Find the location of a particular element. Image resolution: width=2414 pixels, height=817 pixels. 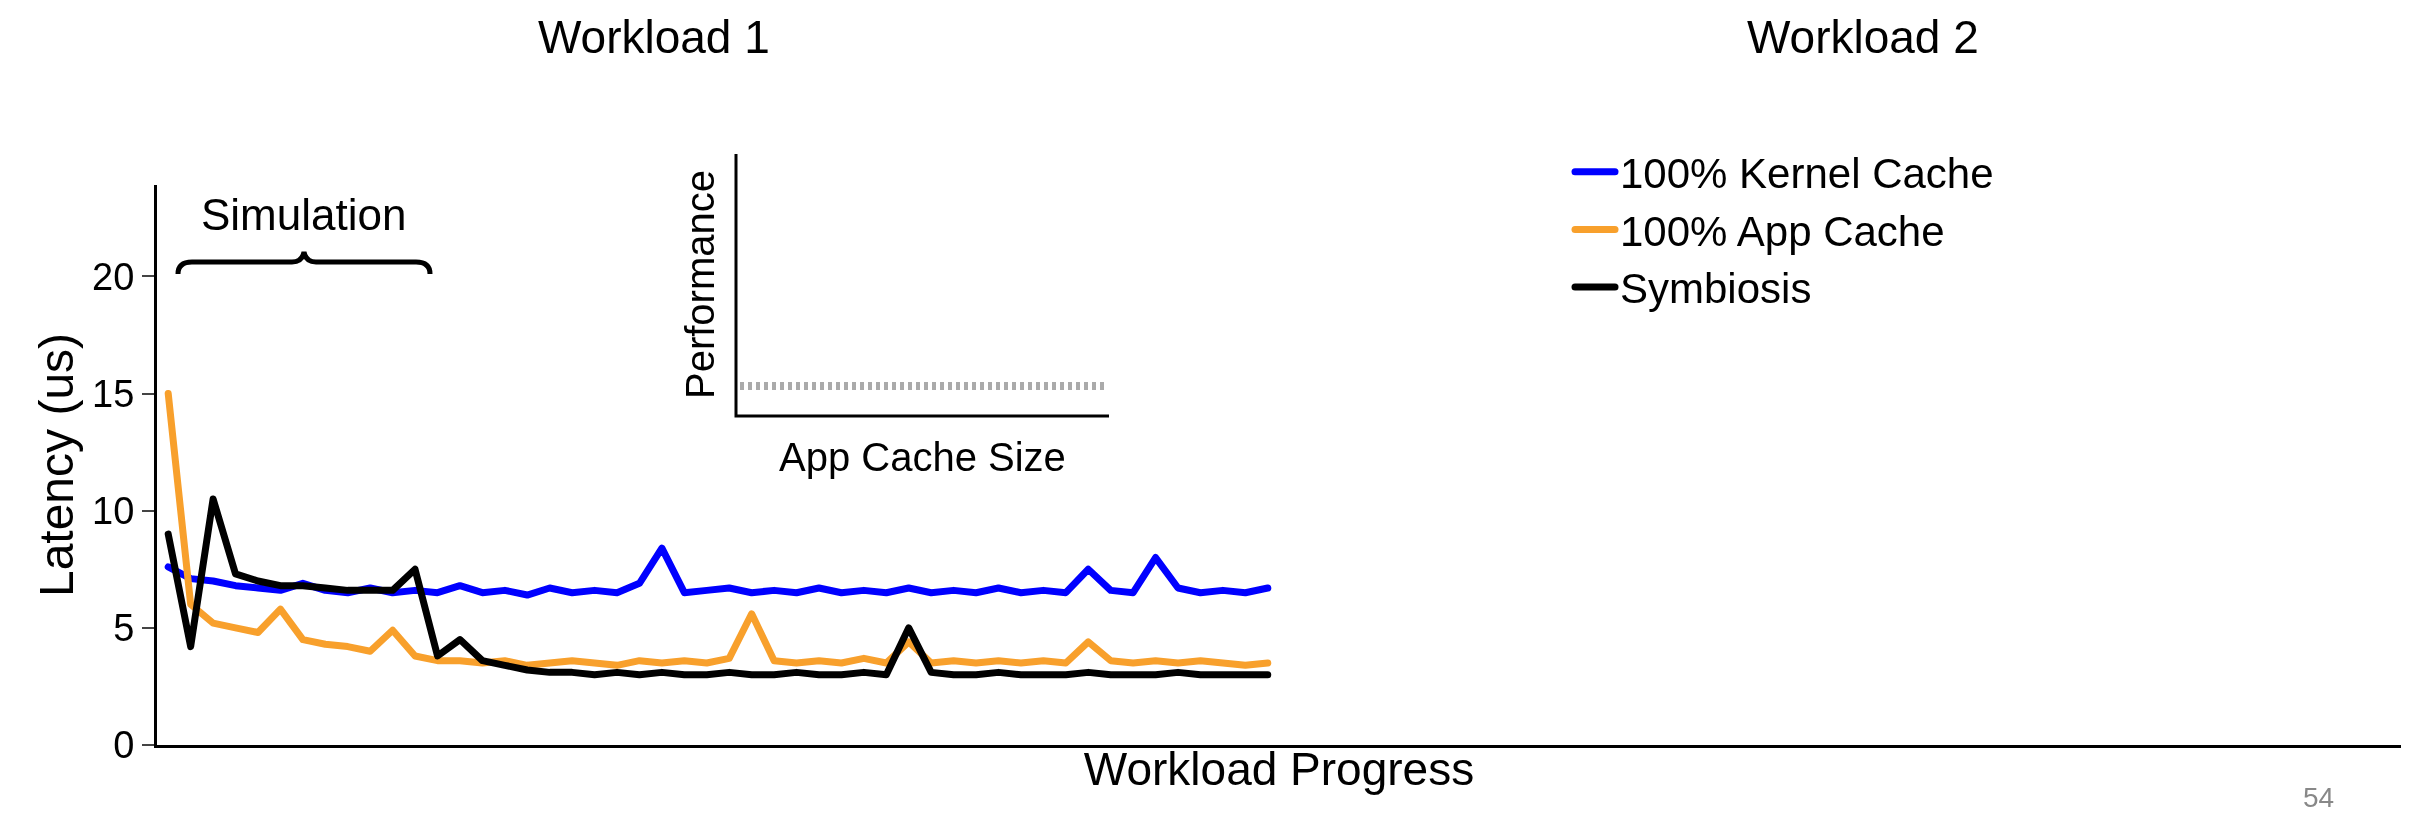

y-tick-label: 10 is located at coordinates (113, 510).